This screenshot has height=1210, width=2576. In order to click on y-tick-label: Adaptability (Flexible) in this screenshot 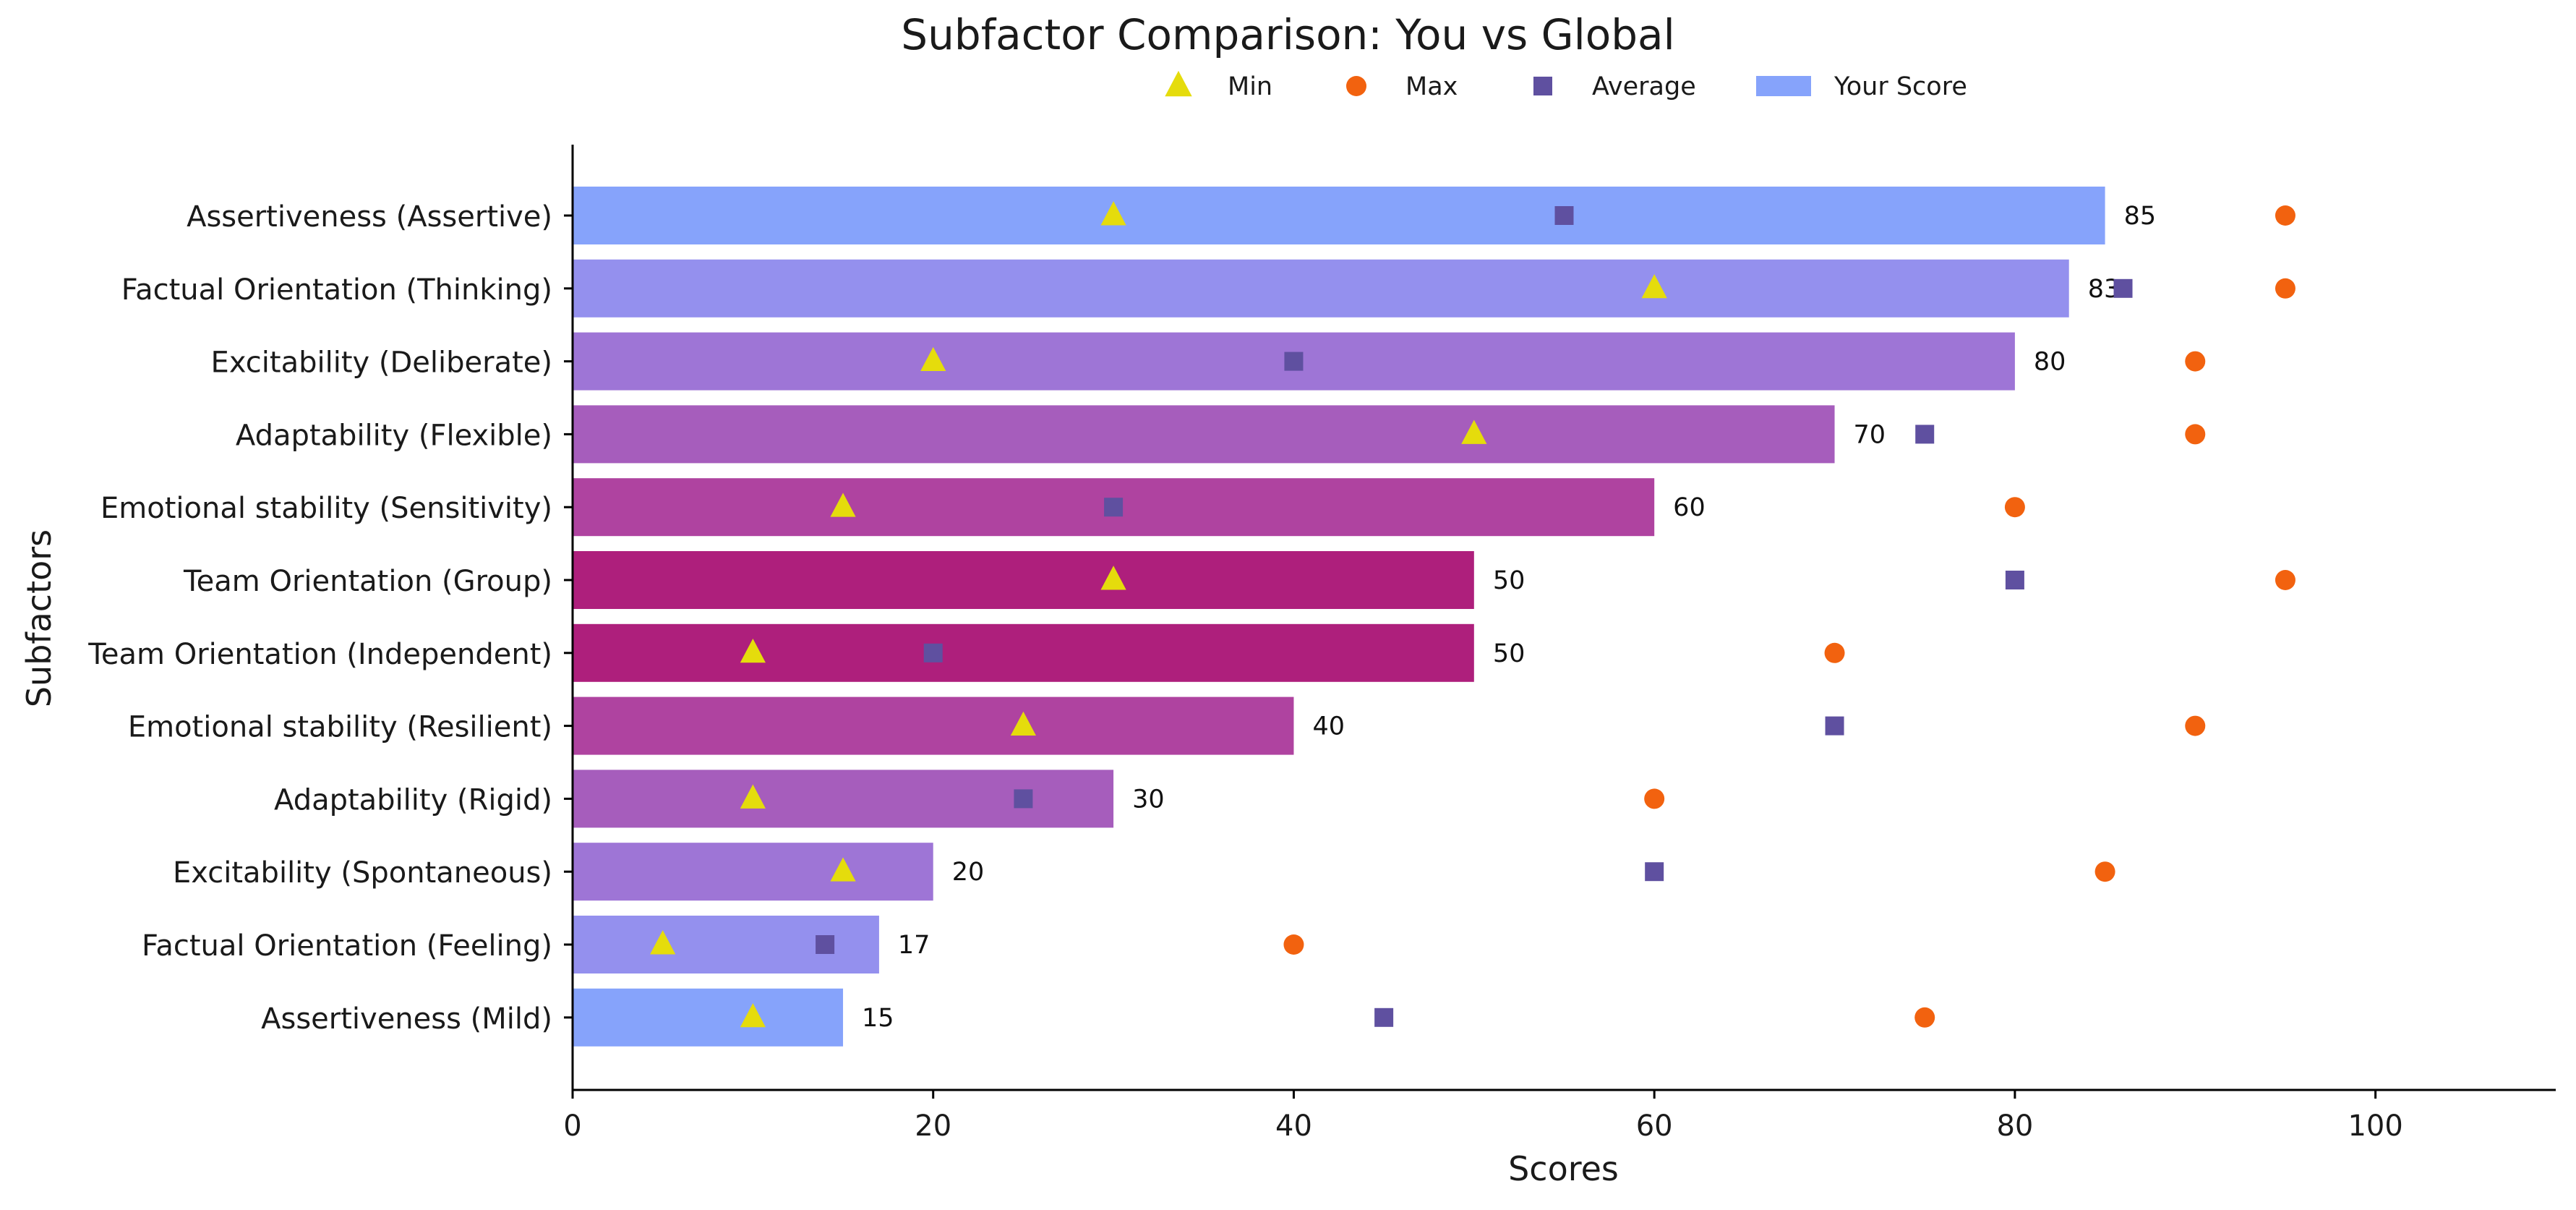, I will do `click(394, 436)`.